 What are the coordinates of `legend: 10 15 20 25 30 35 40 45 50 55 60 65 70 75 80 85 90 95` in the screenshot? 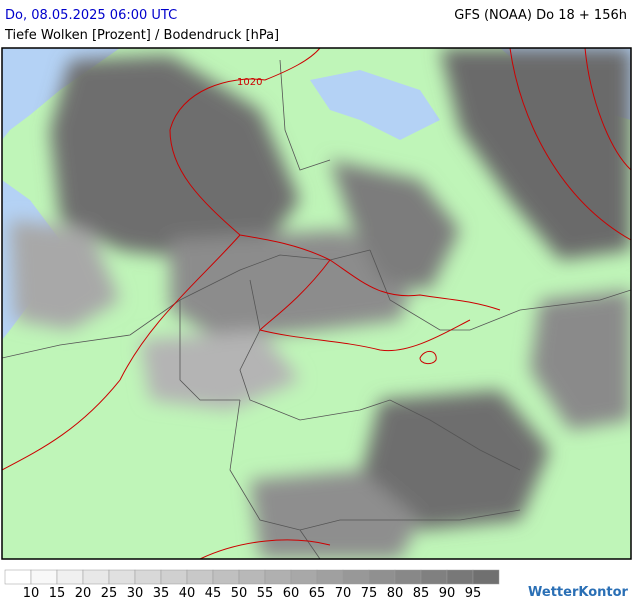 It's located at (252, 585).